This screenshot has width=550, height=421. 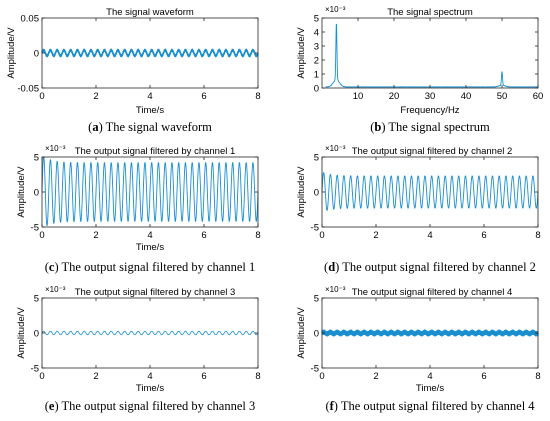 What do you see at coordinates (150, 12) in the screenshot?
I see `subplot-title: The signal waveform` at bounding box center [150, 12].